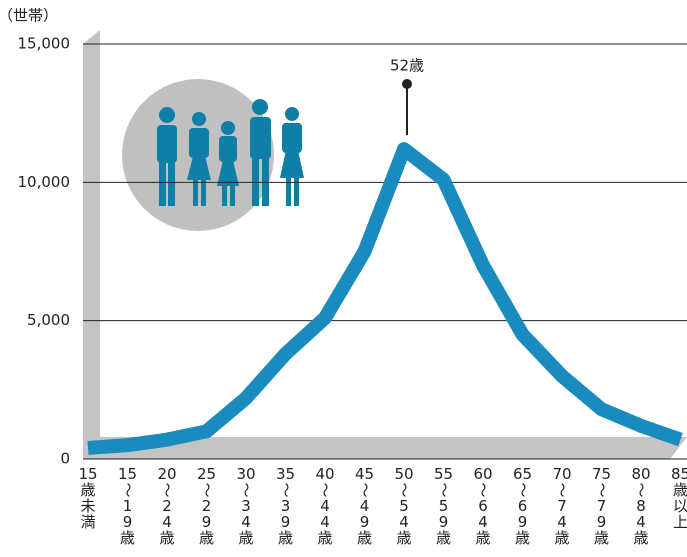 This screenshot has height=557, width=687. What do you see at coordinates (213, 155) in the screenshot?
I see `family-icon` at bounding box center [213, 155].